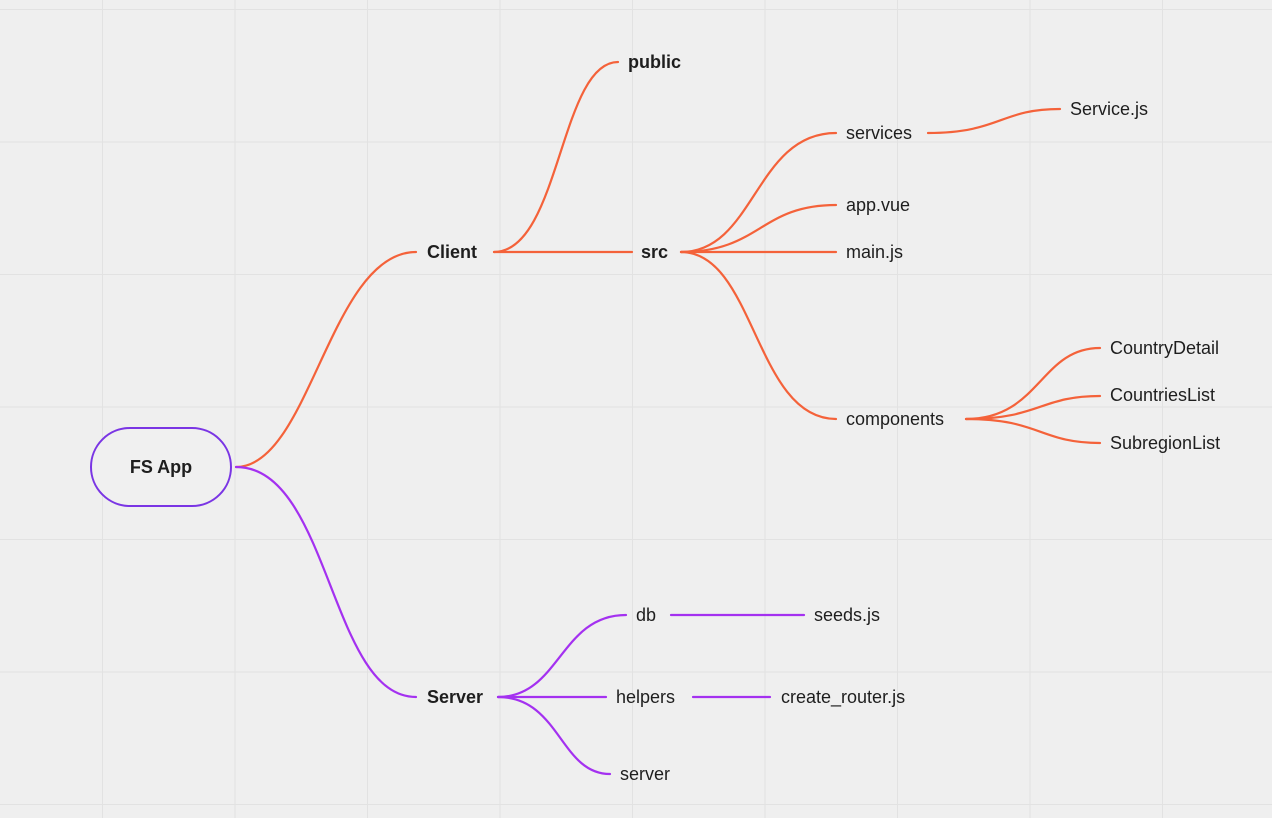 Image resolution: width=1272 pixels, height=818 pixels. Describe the element at coordinates (645, 774) in the screenshot. I see `node-server-file: server` at that location.